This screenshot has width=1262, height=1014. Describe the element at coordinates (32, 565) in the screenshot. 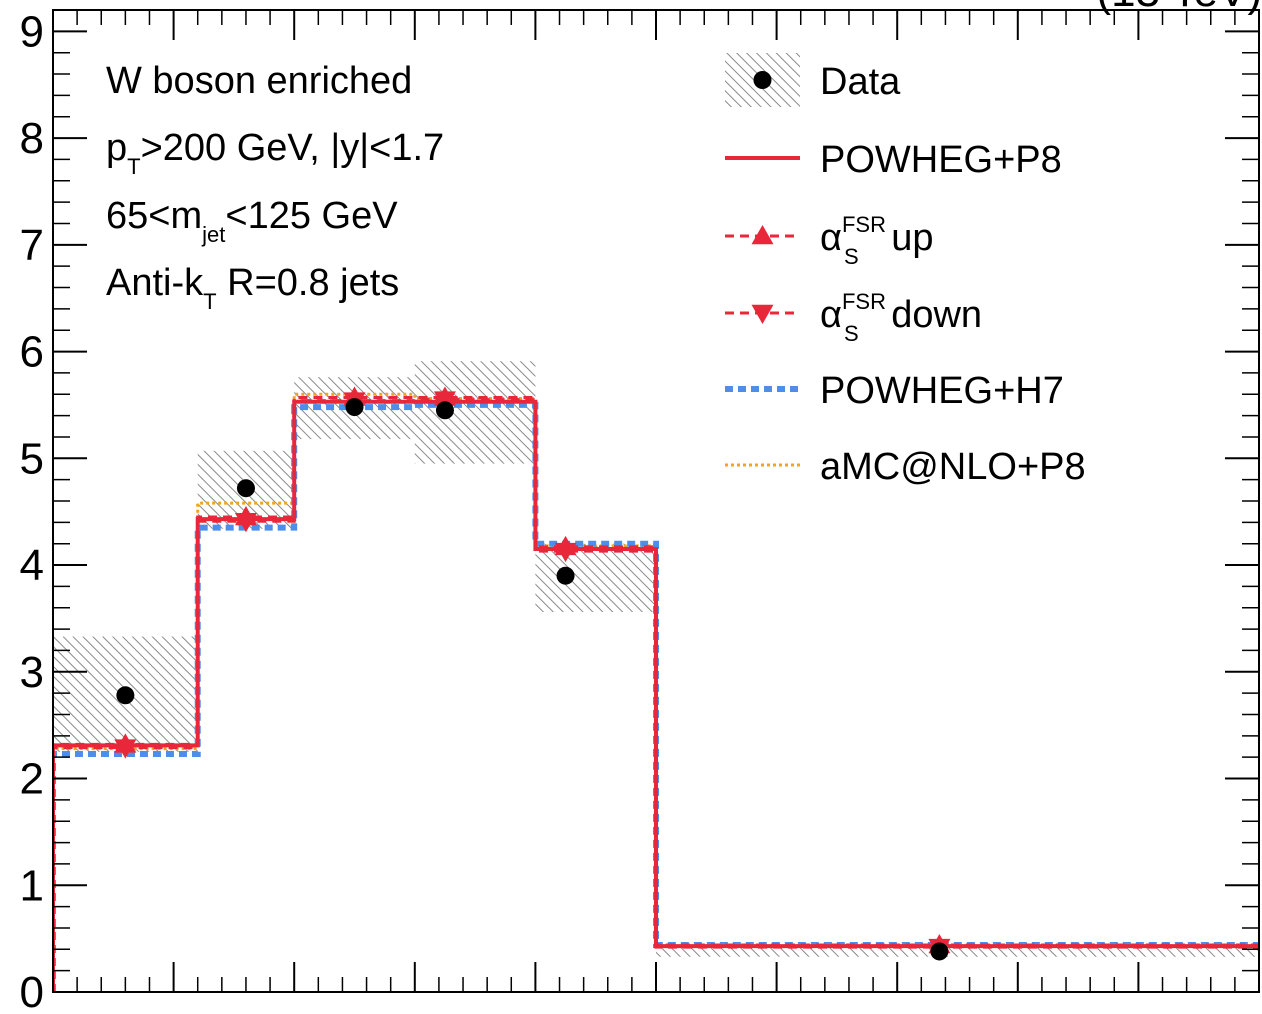

I see `y-tick-label: 4` at that location.